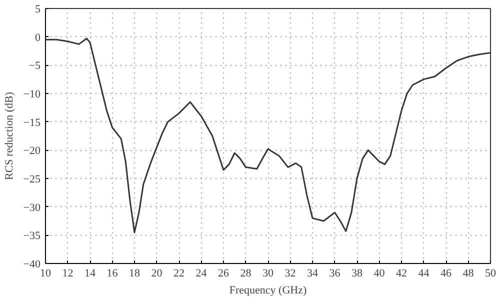 Image resolution: width=500 pixels, height=303 pixels. What do you see at coordinates (32, 264) in the screenshot?
I see `y-tick-label: −40` at bounding box center [32, 264].